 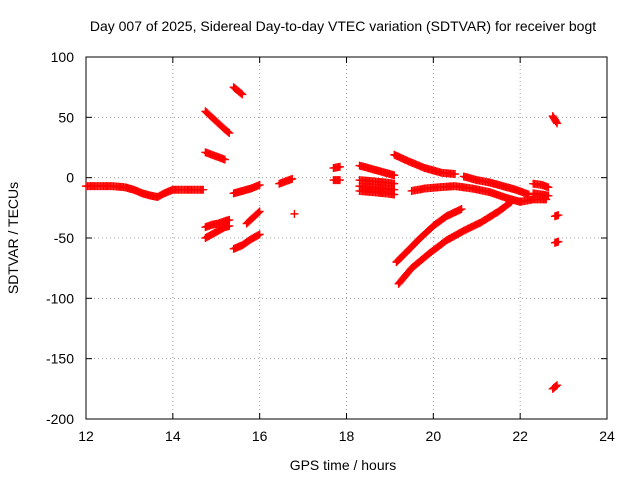 What do you see at coordinates (60, 298) in the screenshot?
I see `y-tick-label: -100` at bounding box center [60, 298].